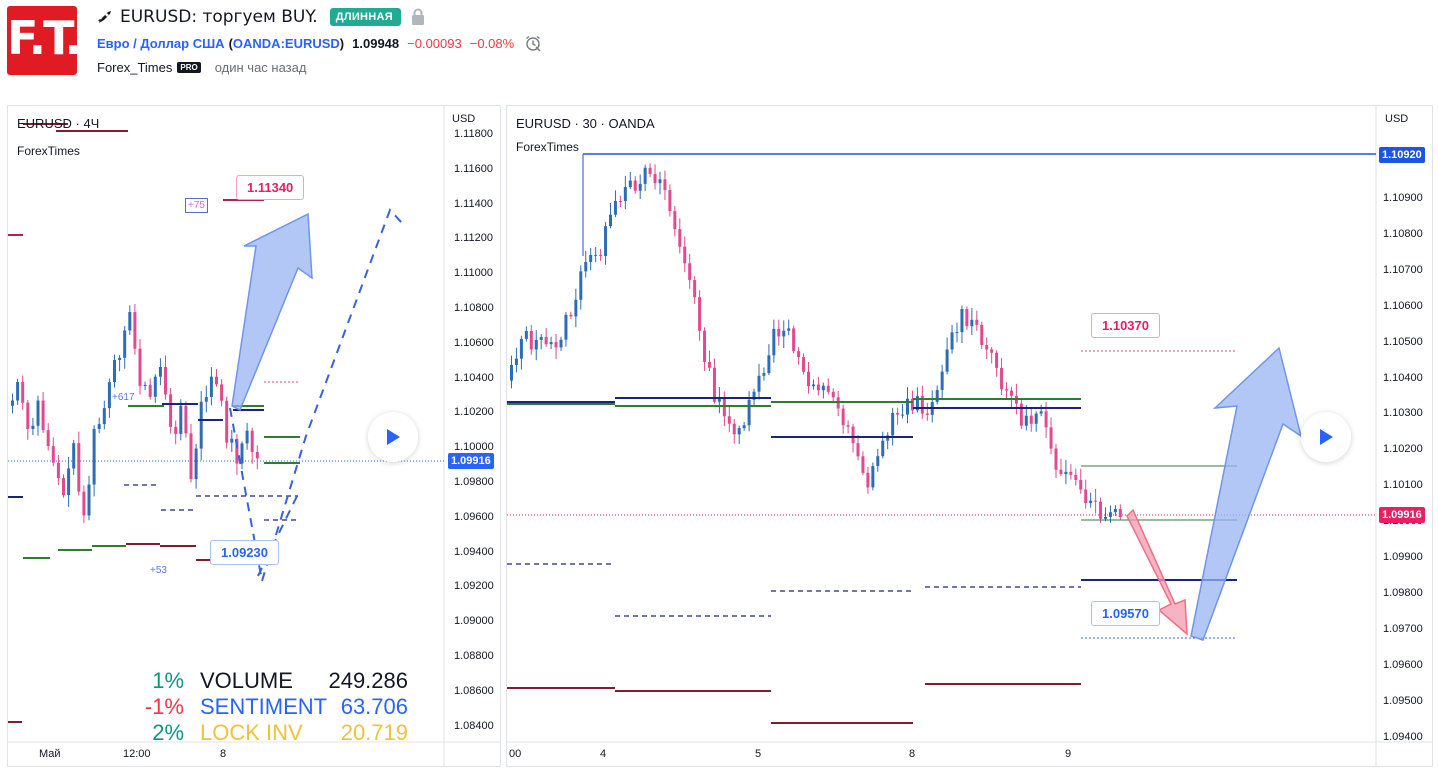 The image size is (1438, 773). What do you see at coordinates (492, 43) in the screenshot?
I see `symbol-change-percent: −0.08%` at bounding box center [492, 43].